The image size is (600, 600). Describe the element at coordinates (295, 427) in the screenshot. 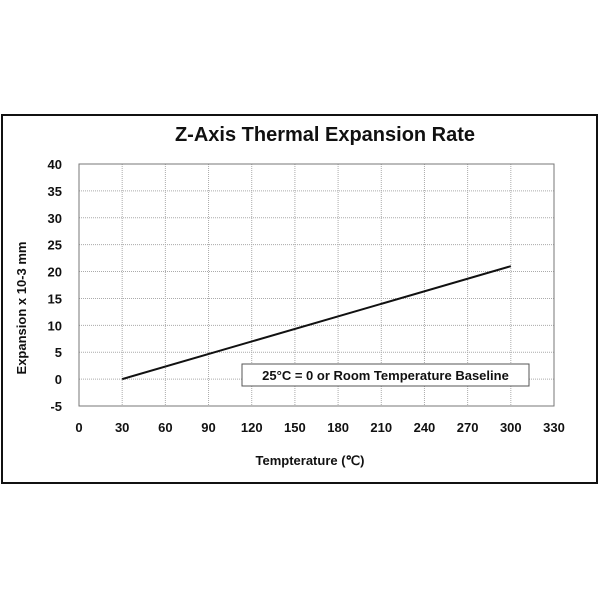

I see `x-tick-label: 150` at that location.